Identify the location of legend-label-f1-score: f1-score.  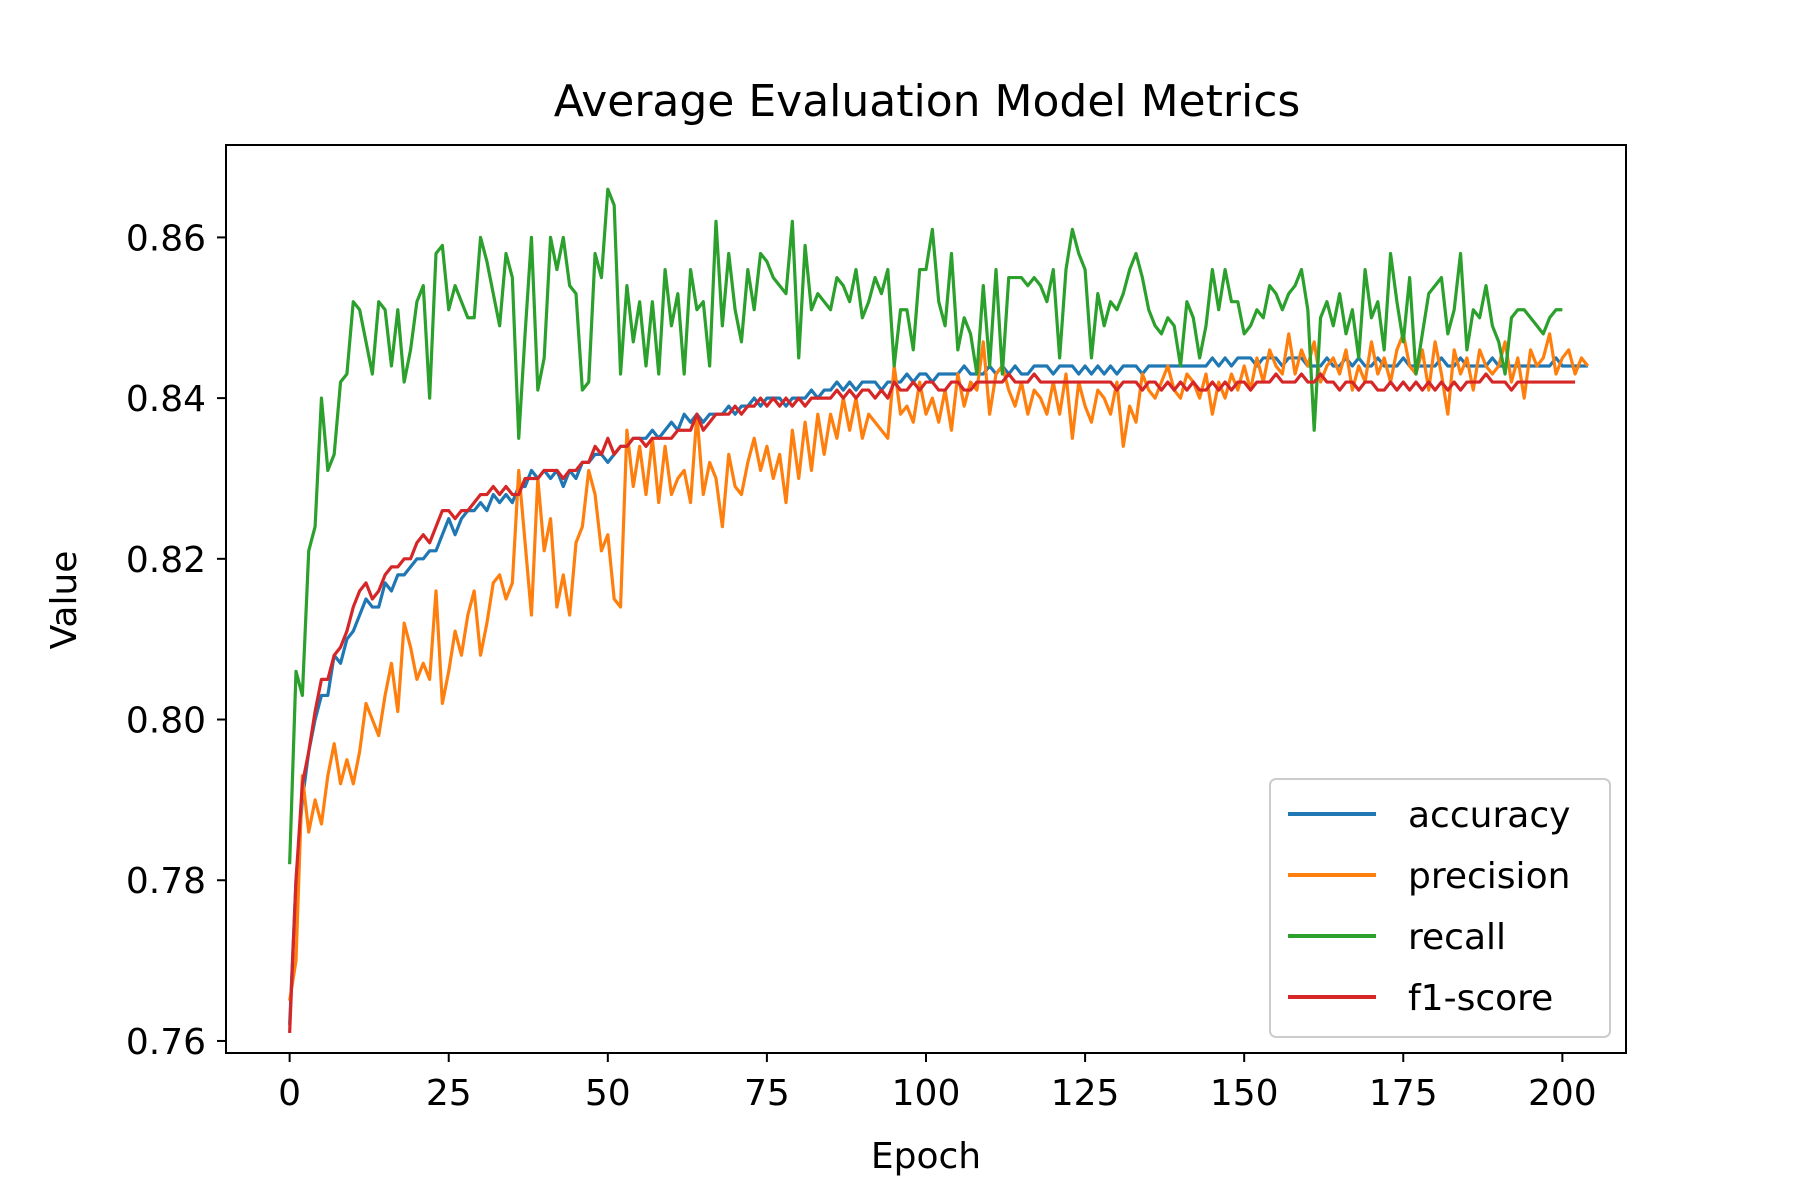
(1480, 998).